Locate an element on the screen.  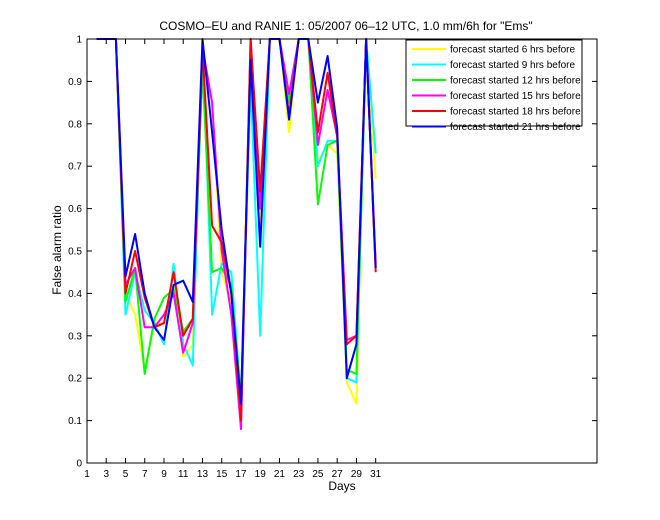
legend-entry-3: forecast started 12 hrs before is located at coordinates (515, 81).